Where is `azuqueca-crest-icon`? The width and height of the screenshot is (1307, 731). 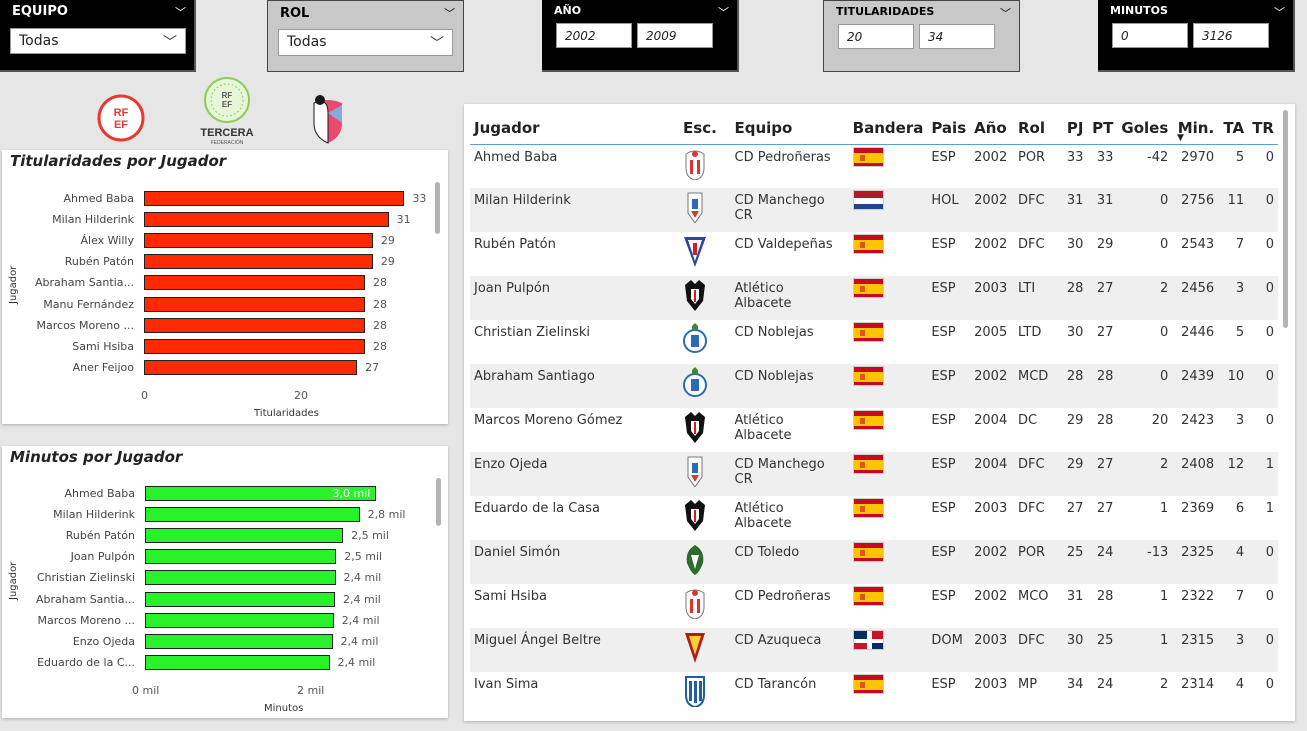
azuqueca-crest-icon is located at coordinates (695, 647).